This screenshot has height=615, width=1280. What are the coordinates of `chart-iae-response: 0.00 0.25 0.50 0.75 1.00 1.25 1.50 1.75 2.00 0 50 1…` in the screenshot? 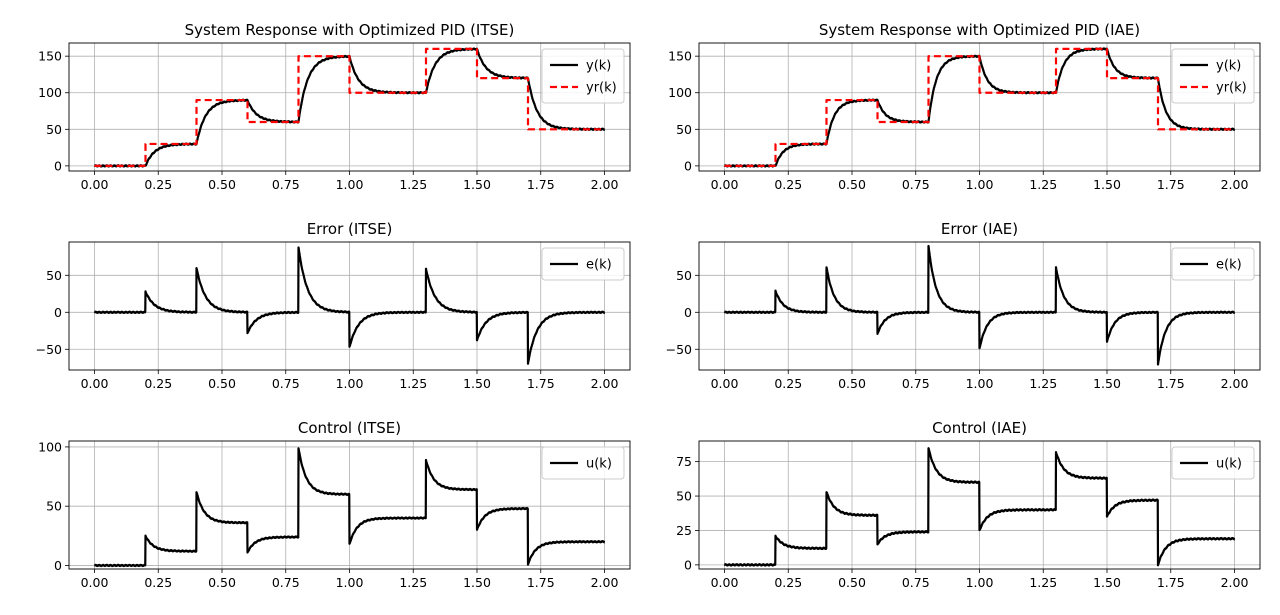 It's located at (964, 106).